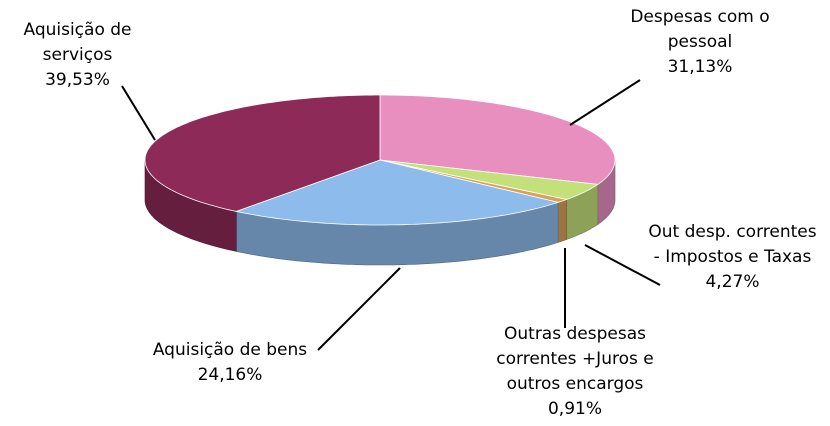  What do you see at coordinates (230, 363) in the screenshot?
I see `slice-label: Aquisição de bens 24,16%` at bounding box center [230, 363].